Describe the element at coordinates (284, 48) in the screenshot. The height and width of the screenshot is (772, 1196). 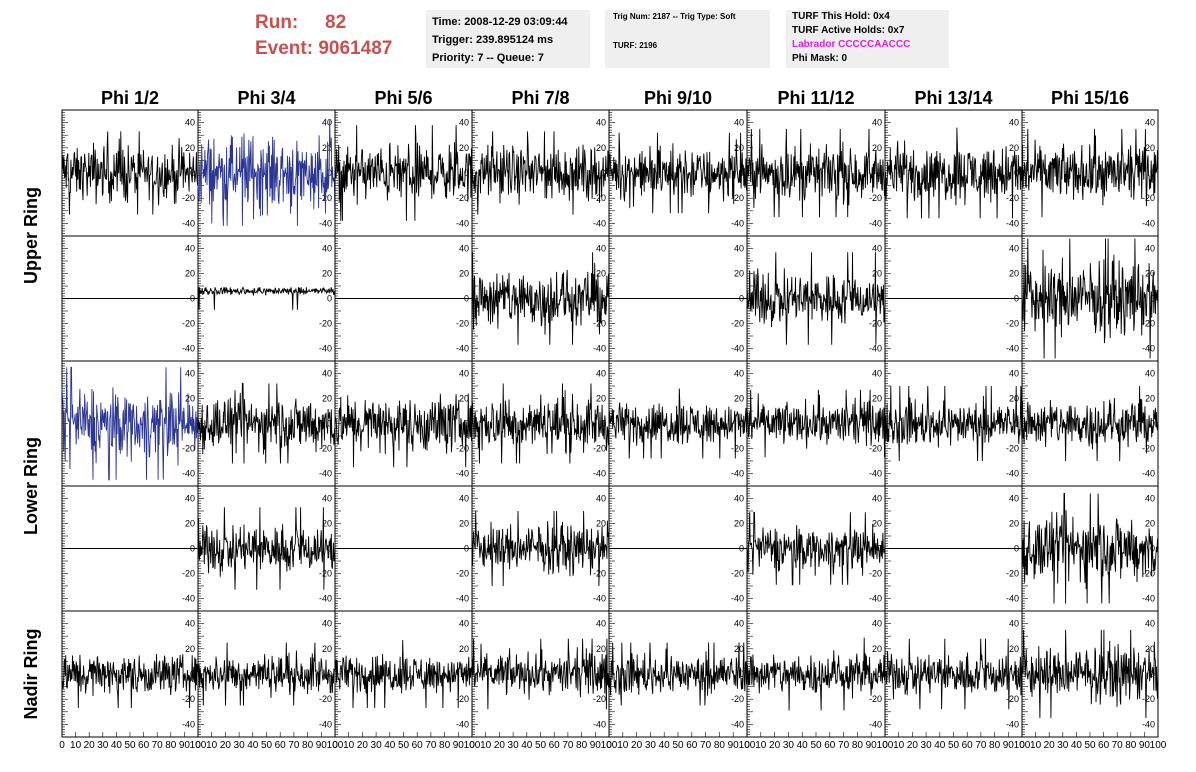
I see `event-label: Event:` at that location.